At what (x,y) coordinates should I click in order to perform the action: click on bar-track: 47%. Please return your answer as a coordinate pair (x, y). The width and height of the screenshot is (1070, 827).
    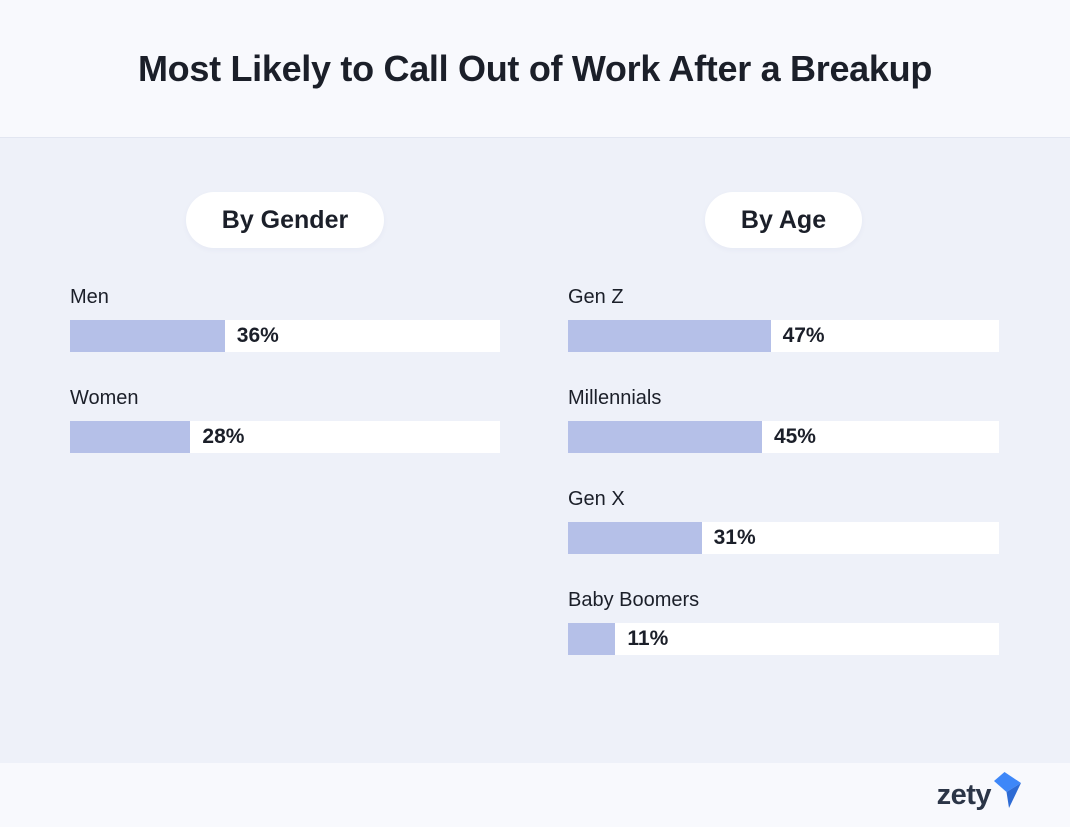
    Looking at the image, I should click on (783, 336).